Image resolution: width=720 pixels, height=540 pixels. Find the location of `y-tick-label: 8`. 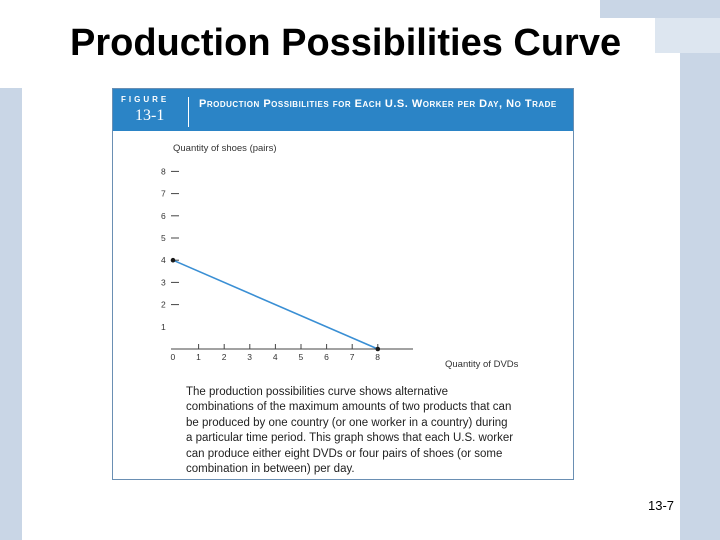

y-tick-label: 8 is located at coordinates (163, 171).